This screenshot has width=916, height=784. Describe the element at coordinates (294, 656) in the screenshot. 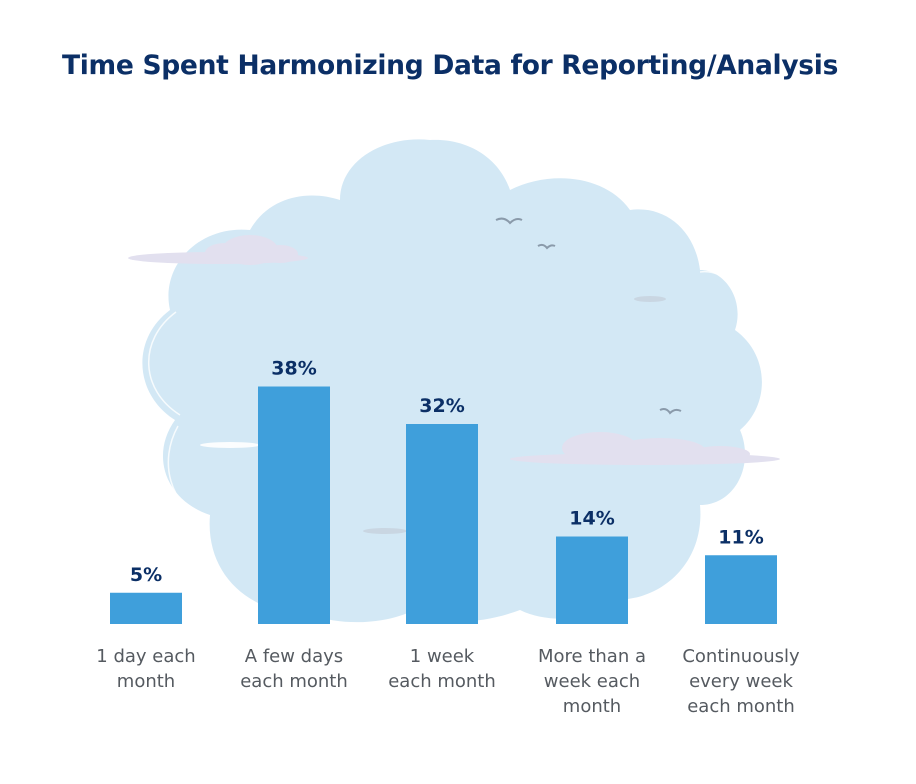

I see `category-label-line: A few days` at that location.